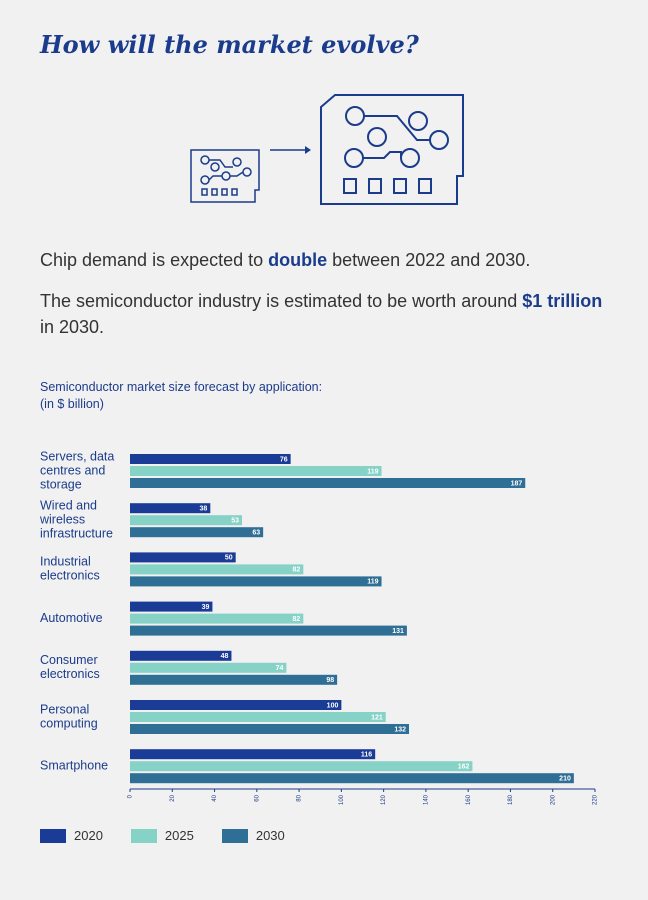 This screenshot has width=648, height=900. I want to click on data-label: 210, so click(565, 779).